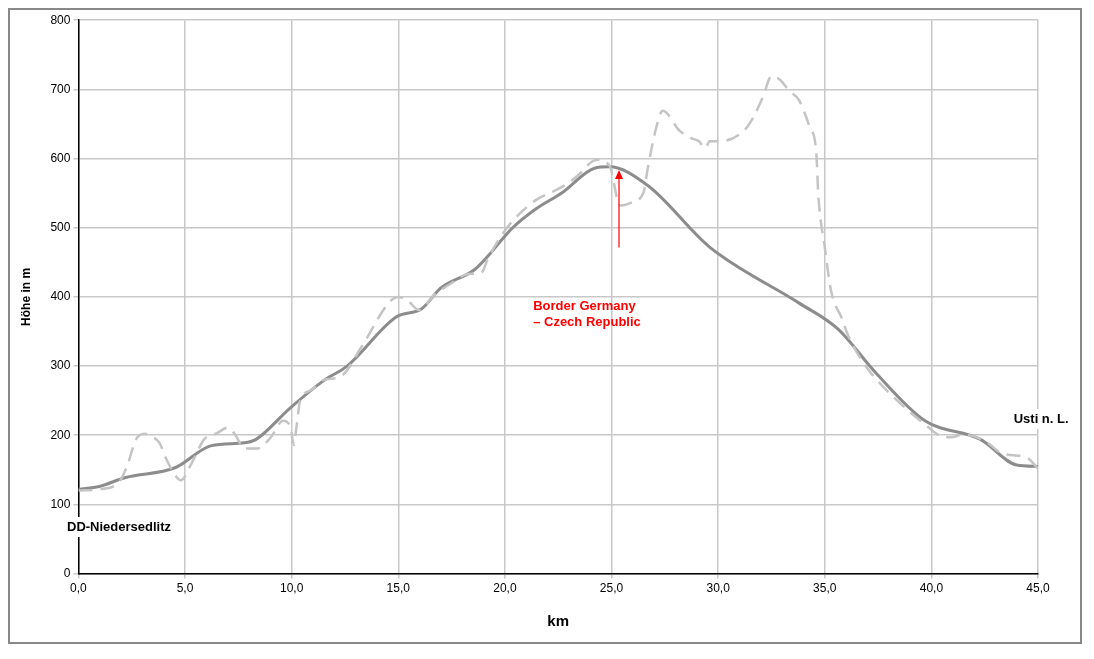 This screenshot has height=659, width=1094. I want to click on x-tick-label: 40,0, so click(931, 588).